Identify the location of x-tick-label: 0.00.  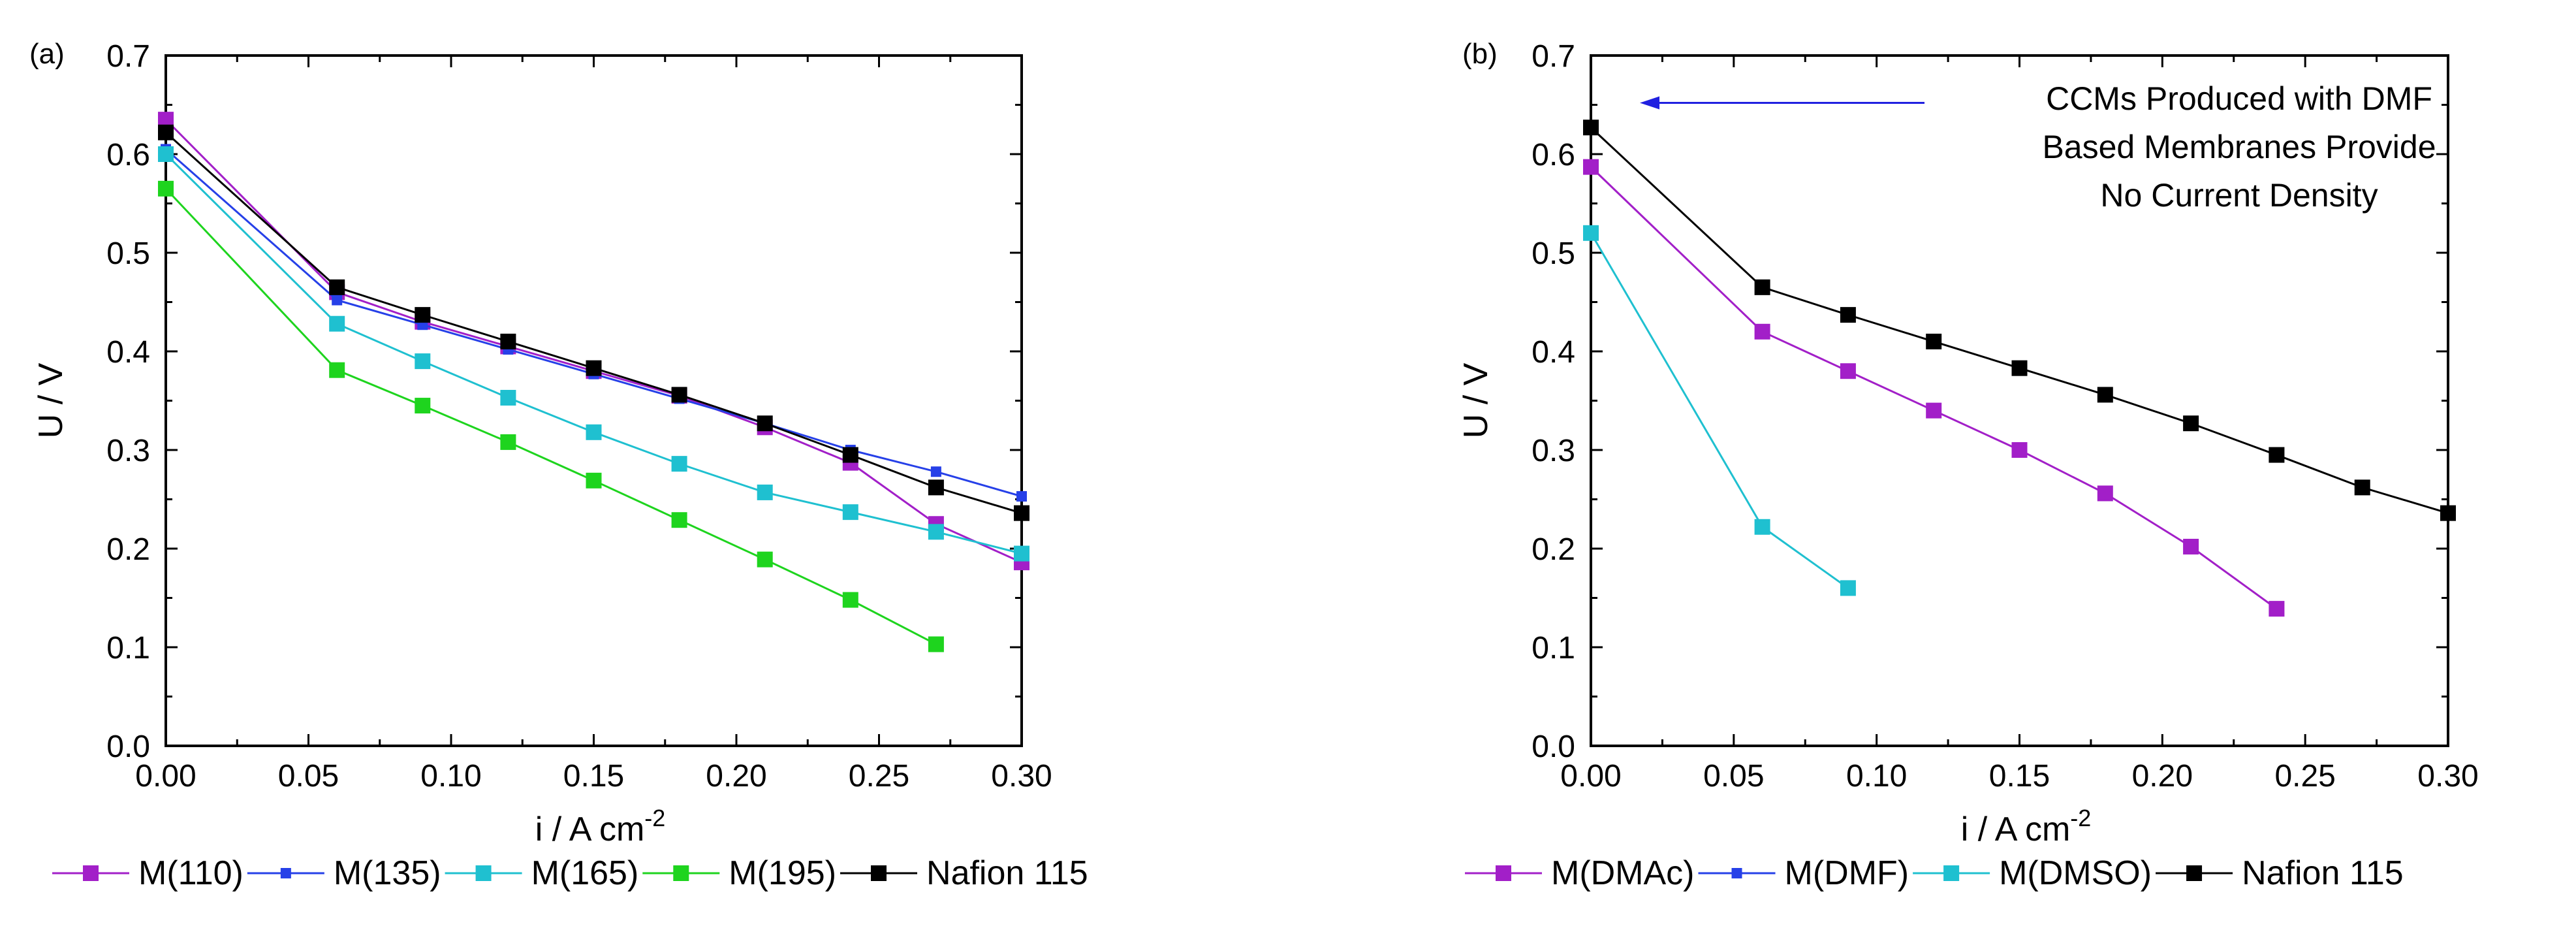
(165, 776).